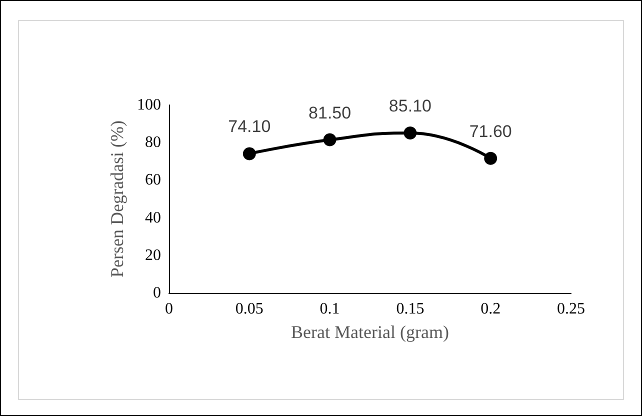 The height and width of the screenshot is (416, 642). What do you see at coordinates (330, 309) in the screenshot?
I see `x-tick-label: 0.1` at bounding box center [330, 309].